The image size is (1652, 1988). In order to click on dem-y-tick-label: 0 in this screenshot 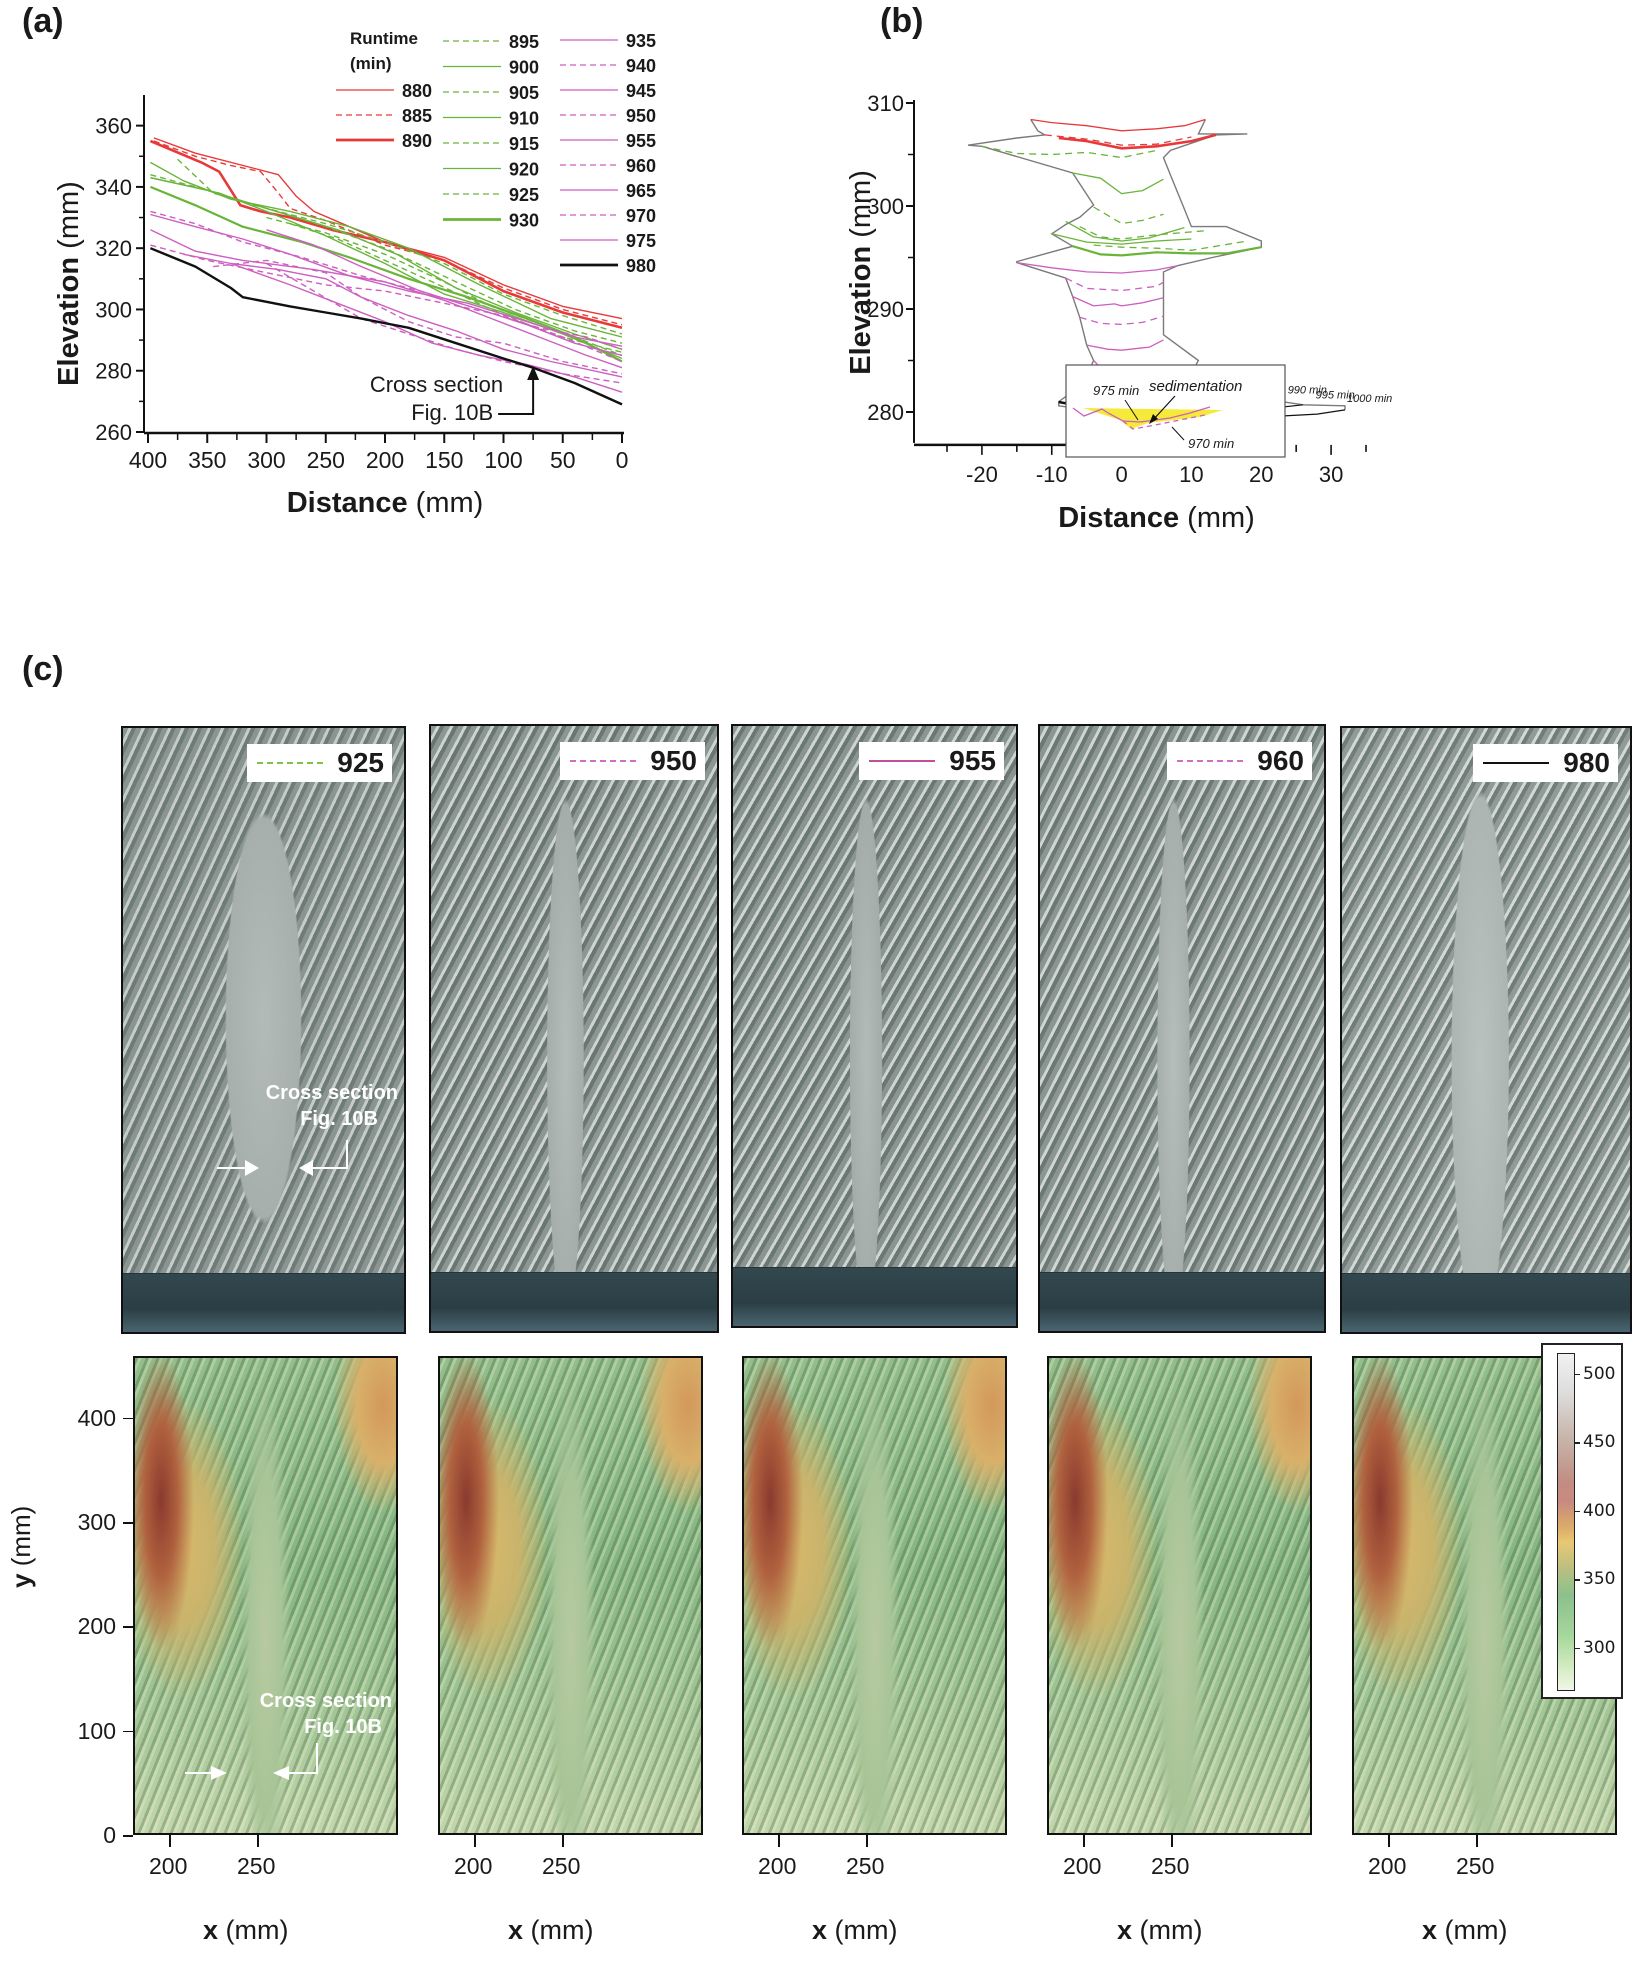, I will do `click(109, 1835)`.